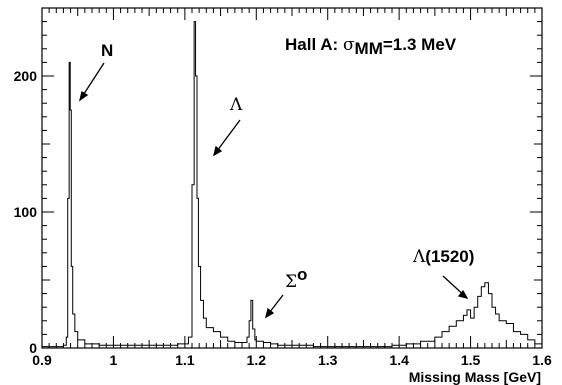 The width and height of the screenshot is (562, 385). I want to click on peak-label-lambda1520: Λ(1520), so click(443, 257).